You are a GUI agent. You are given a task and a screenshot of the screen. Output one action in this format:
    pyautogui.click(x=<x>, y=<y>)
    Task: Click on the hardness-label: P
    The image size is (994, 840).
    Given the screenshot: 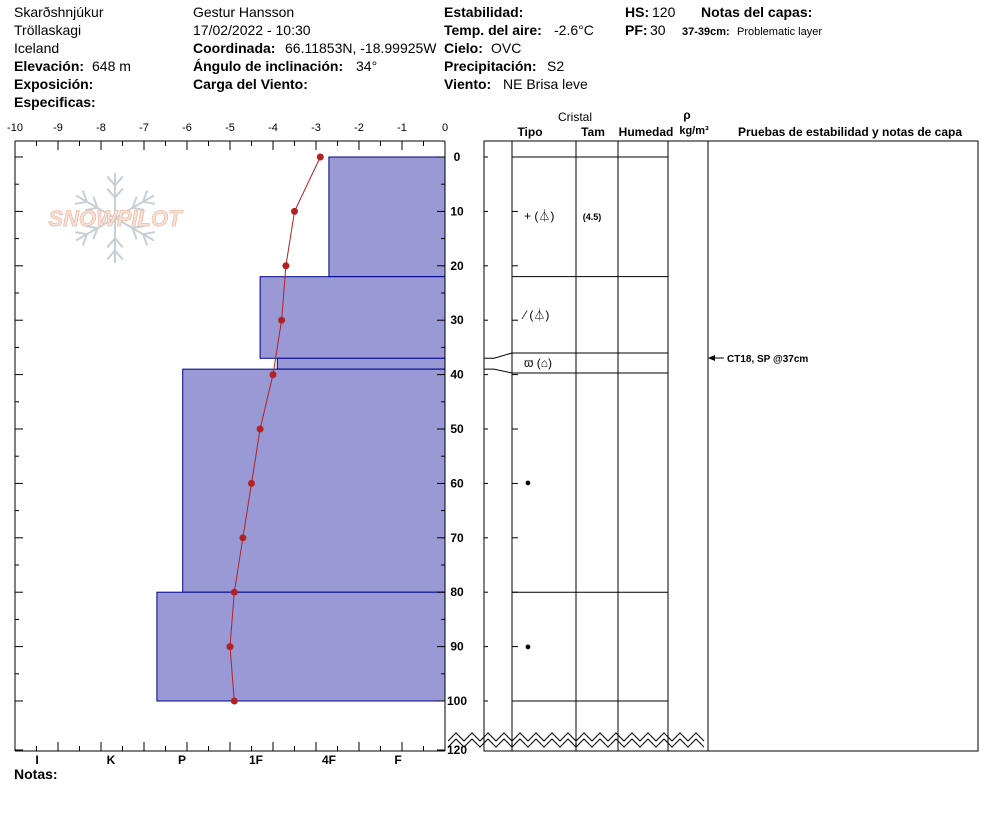 What is the action you would take?
    pyautogui.click(x=182, y=760)
    